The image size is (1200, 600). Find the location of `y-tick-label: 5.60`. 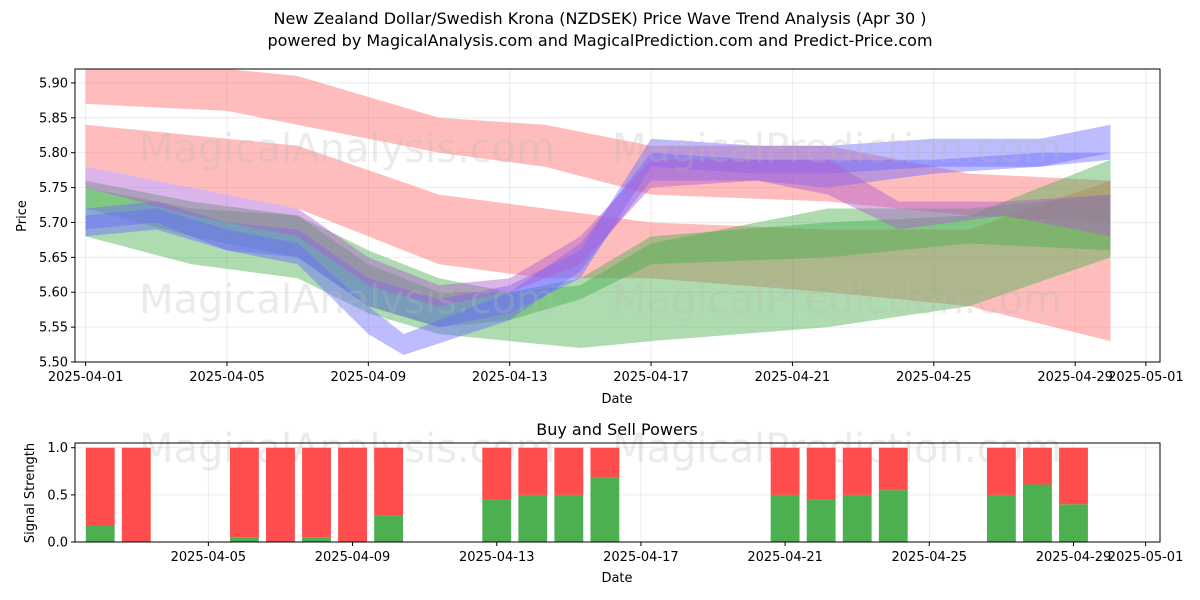

y-tick-label: 5.60 is located at coordinates (53, 293).